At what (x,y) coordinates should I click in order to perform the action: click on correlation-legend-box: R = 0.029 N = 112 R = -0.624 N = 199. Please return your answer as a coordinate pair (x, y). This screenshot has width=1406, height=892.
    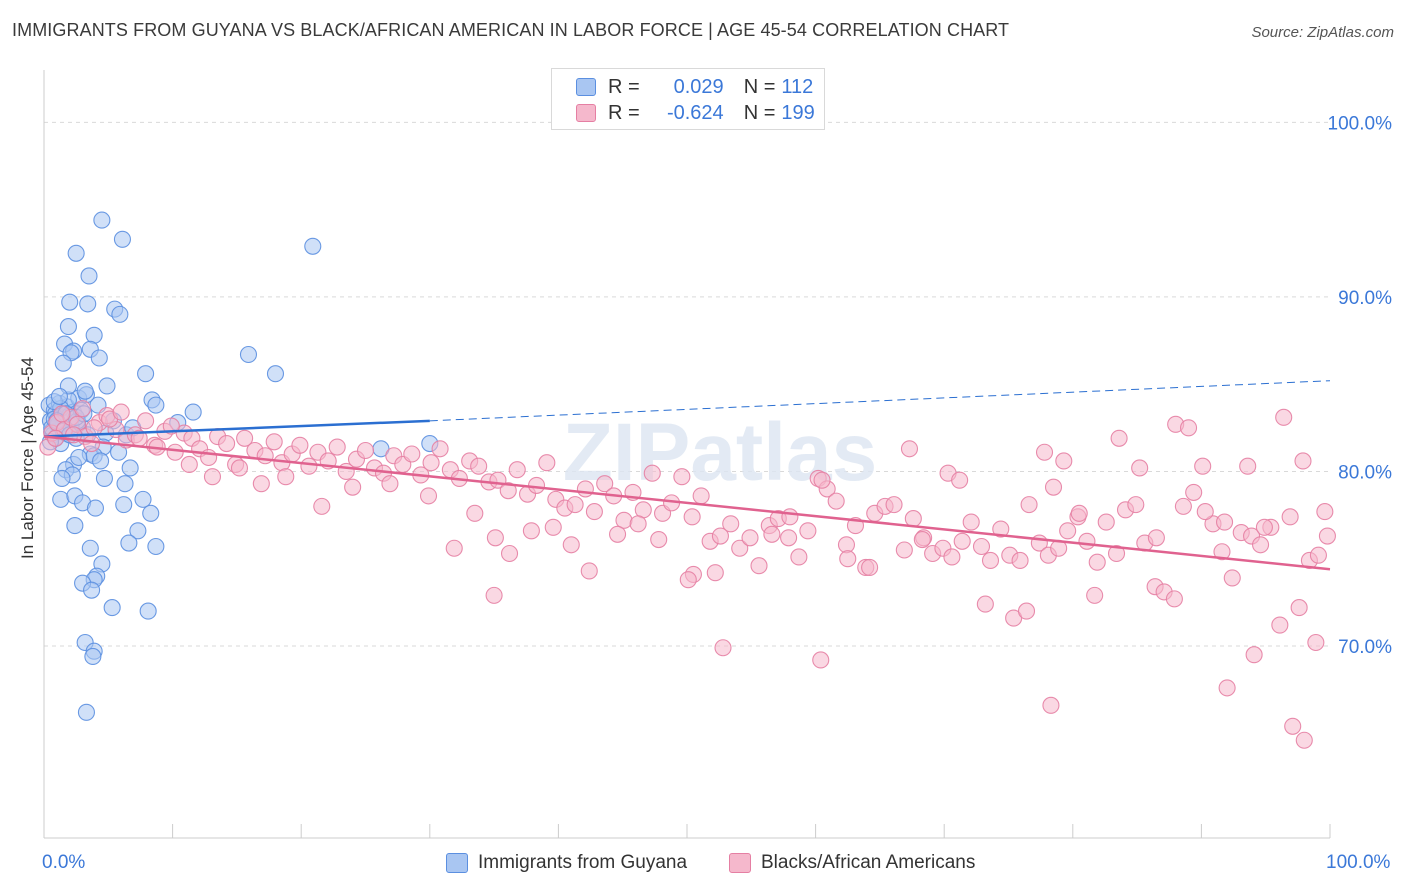
    Looking at the image, I should click on (688, 99).